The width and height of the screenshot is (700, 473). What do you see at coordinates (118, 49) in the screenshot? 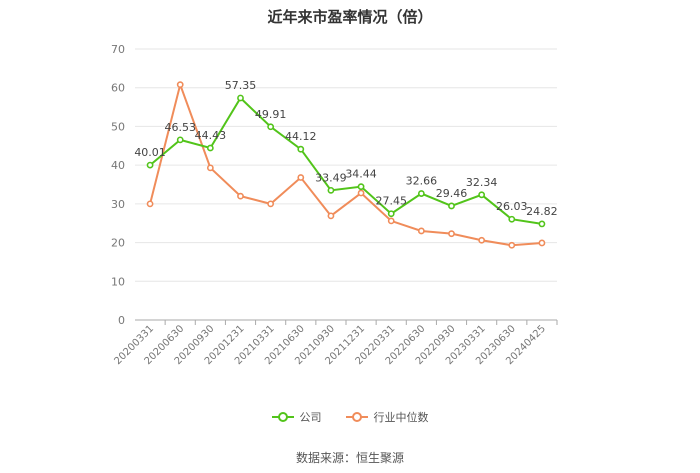
I see `y-tick-label-7: 70` at bounding box center [118, 49].